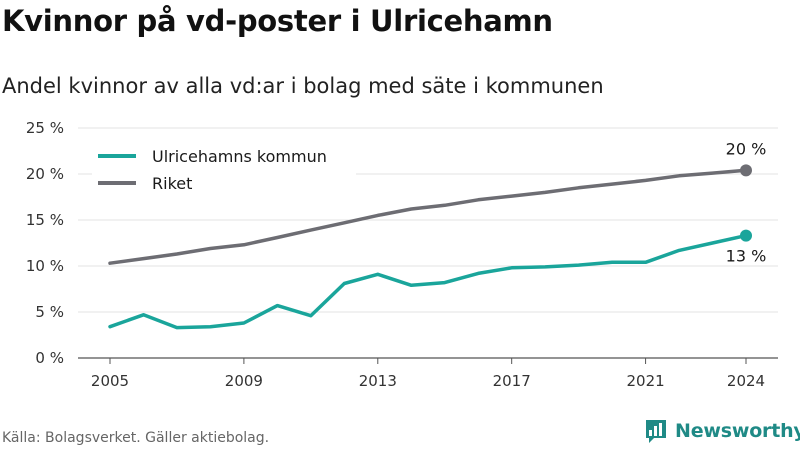  I want to click on series-end-point-ulricehamn, so click(746, 235).